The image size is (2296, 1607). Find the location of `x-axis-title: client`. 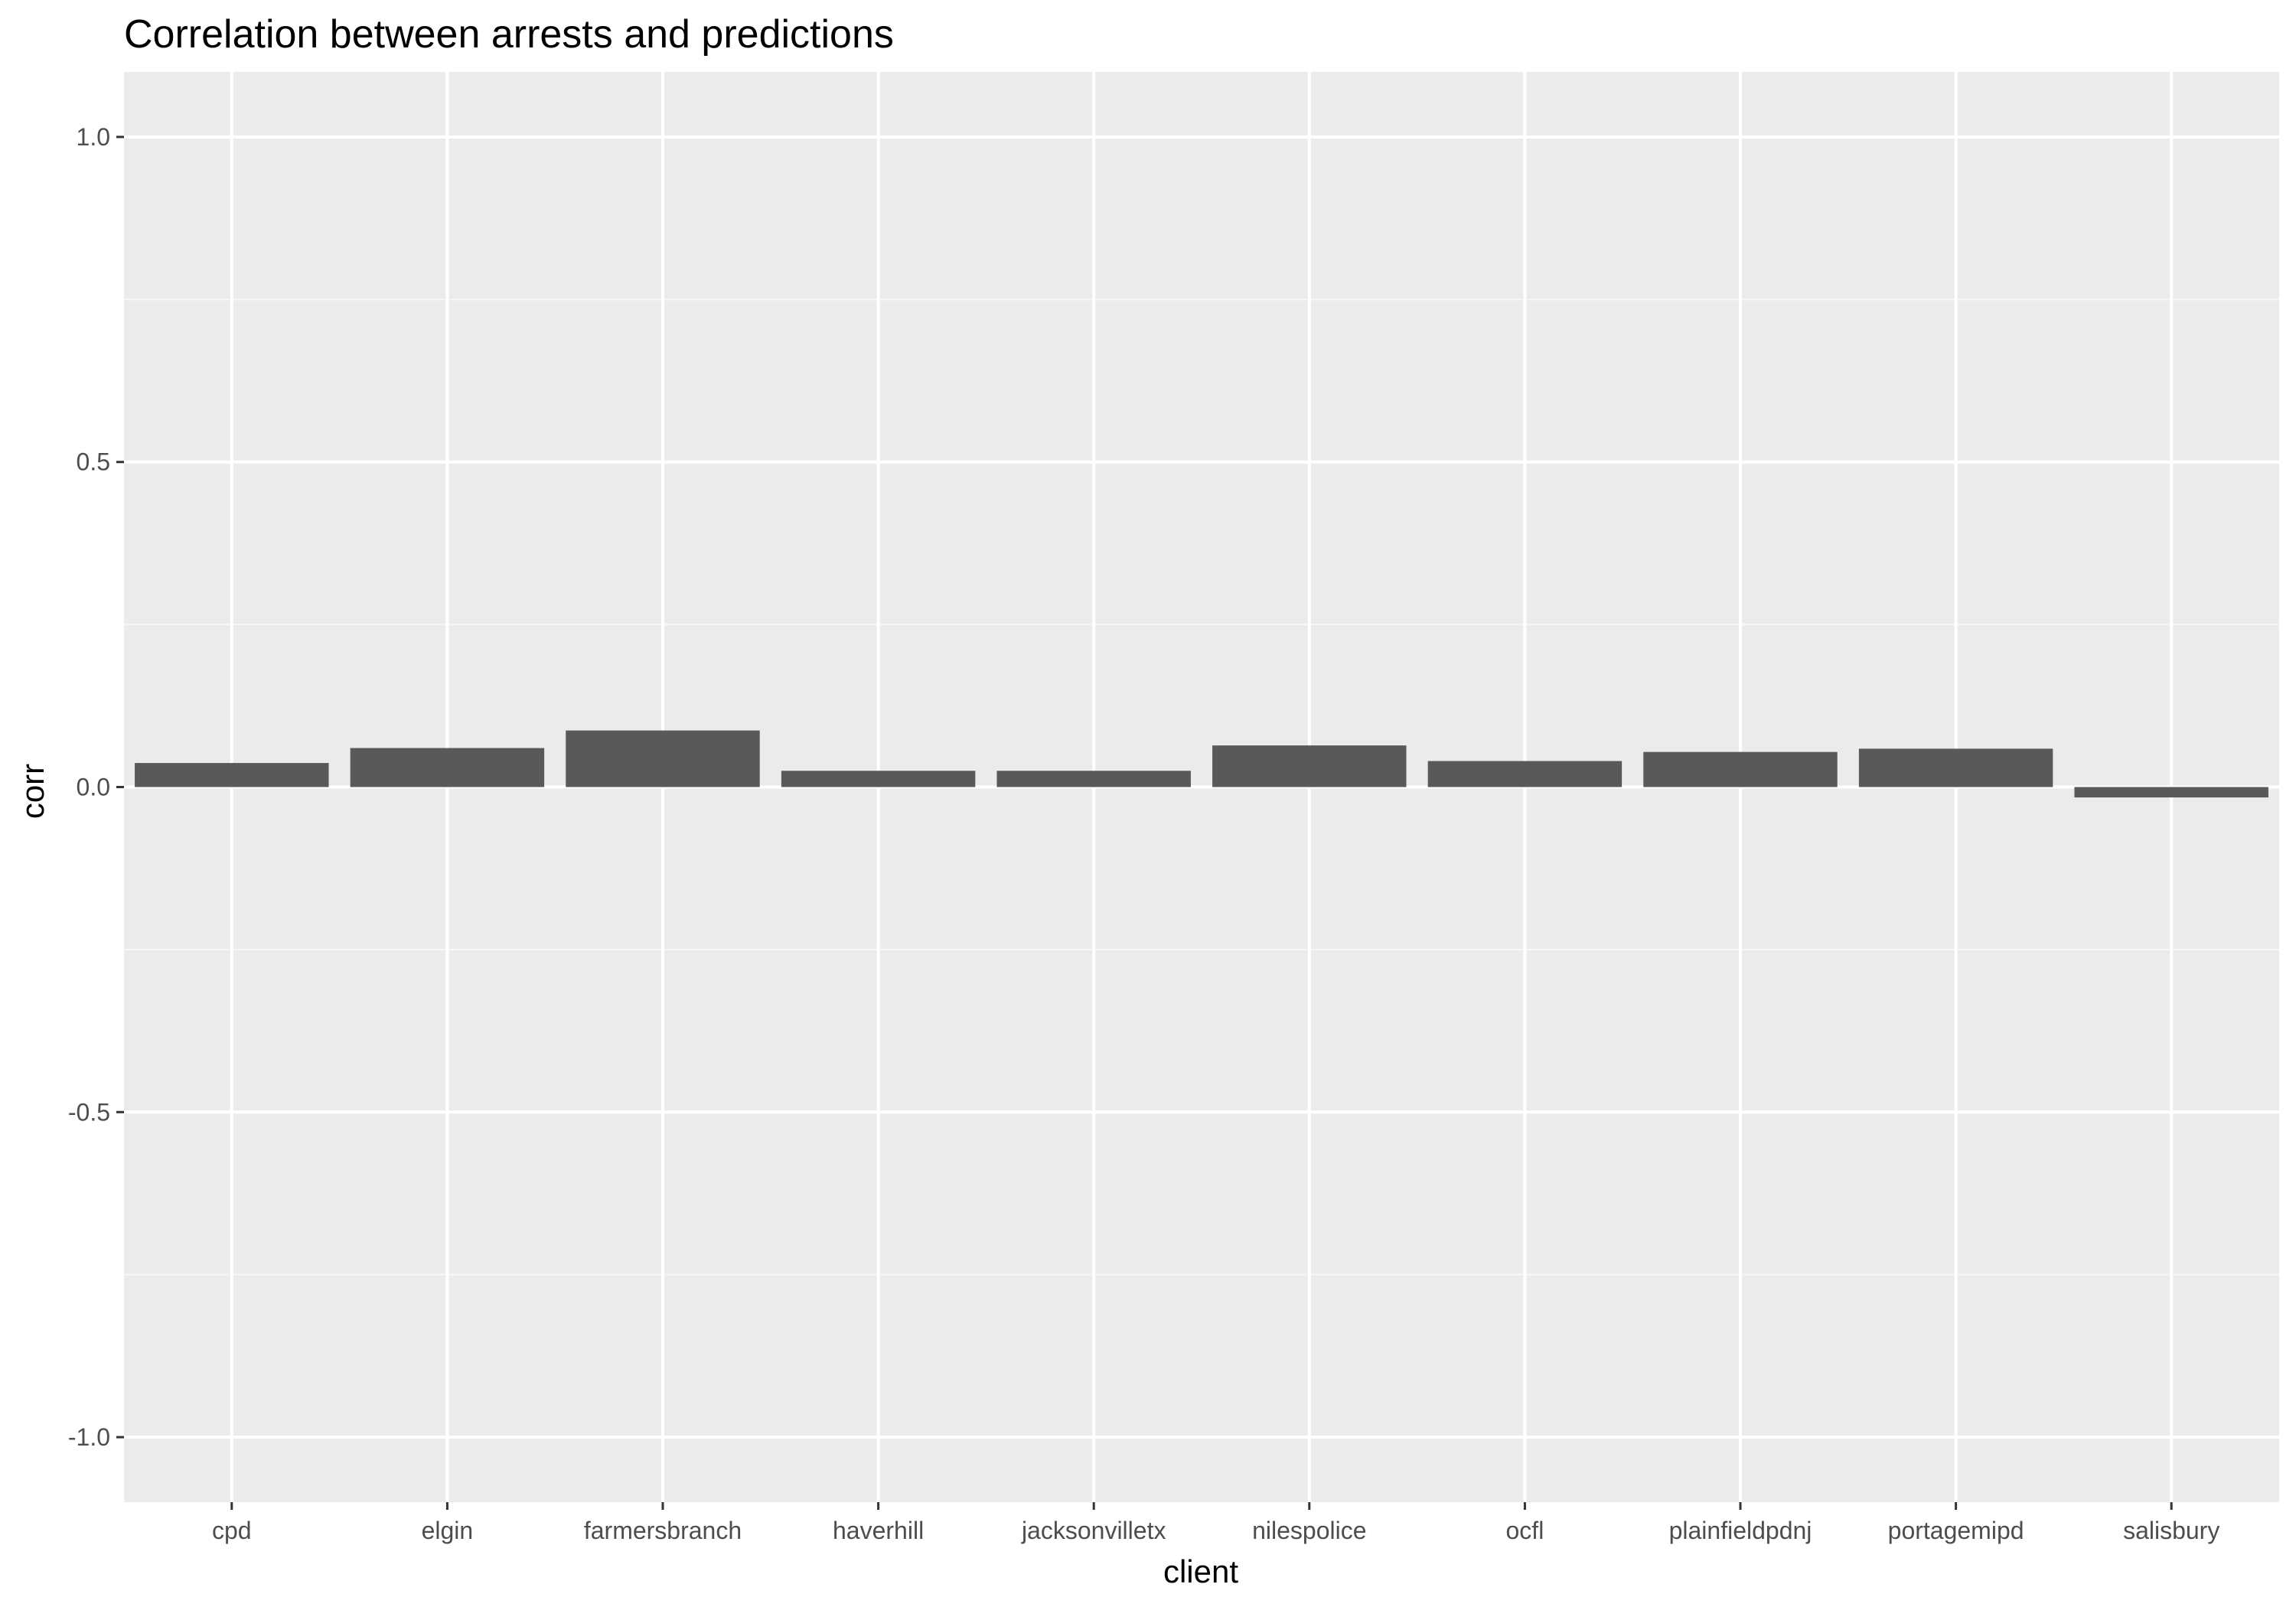

x-axis-title: client is located at coordinates (1200, 1571).